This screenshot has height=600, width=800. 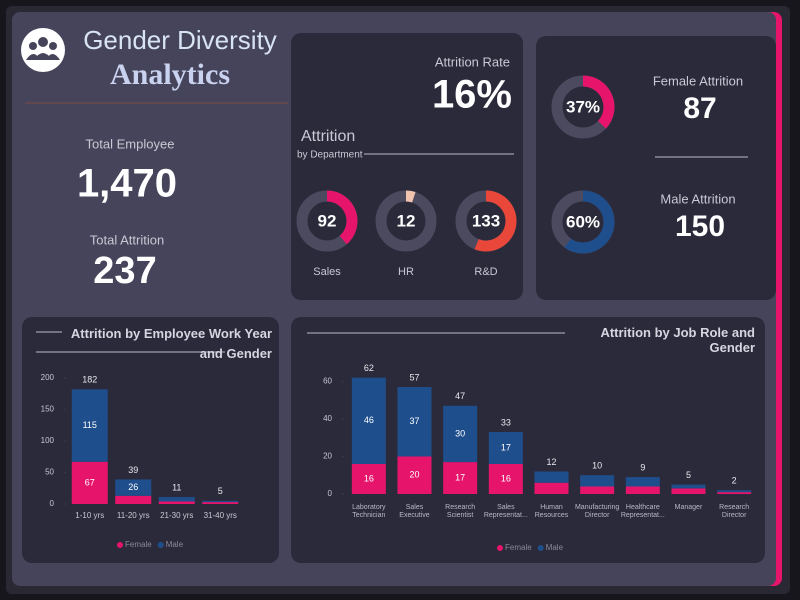 I want to click on data-label: 30, so click(x=460, y=433).